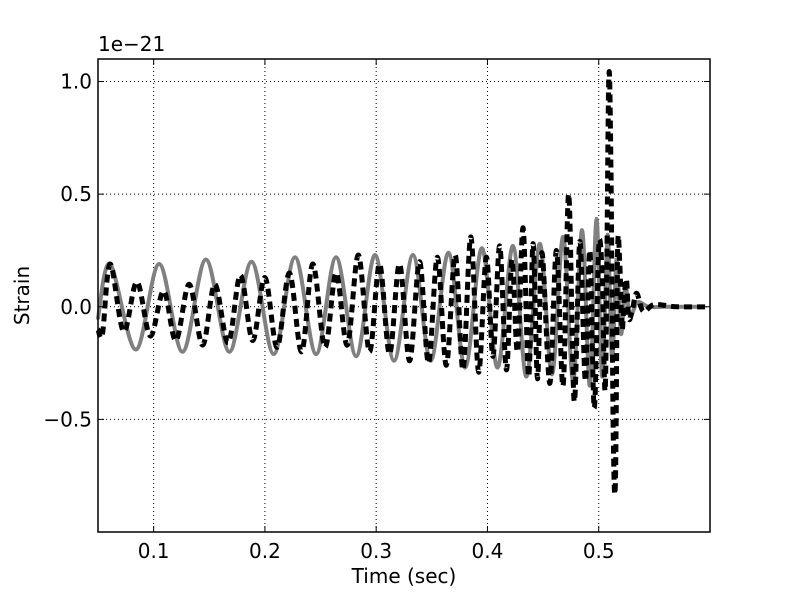 This screenshot has width=789, height=592. Describe the element at coordinates (404, 576) in the screenshot. I see `x-axis-label: Time (sec)` at that location.